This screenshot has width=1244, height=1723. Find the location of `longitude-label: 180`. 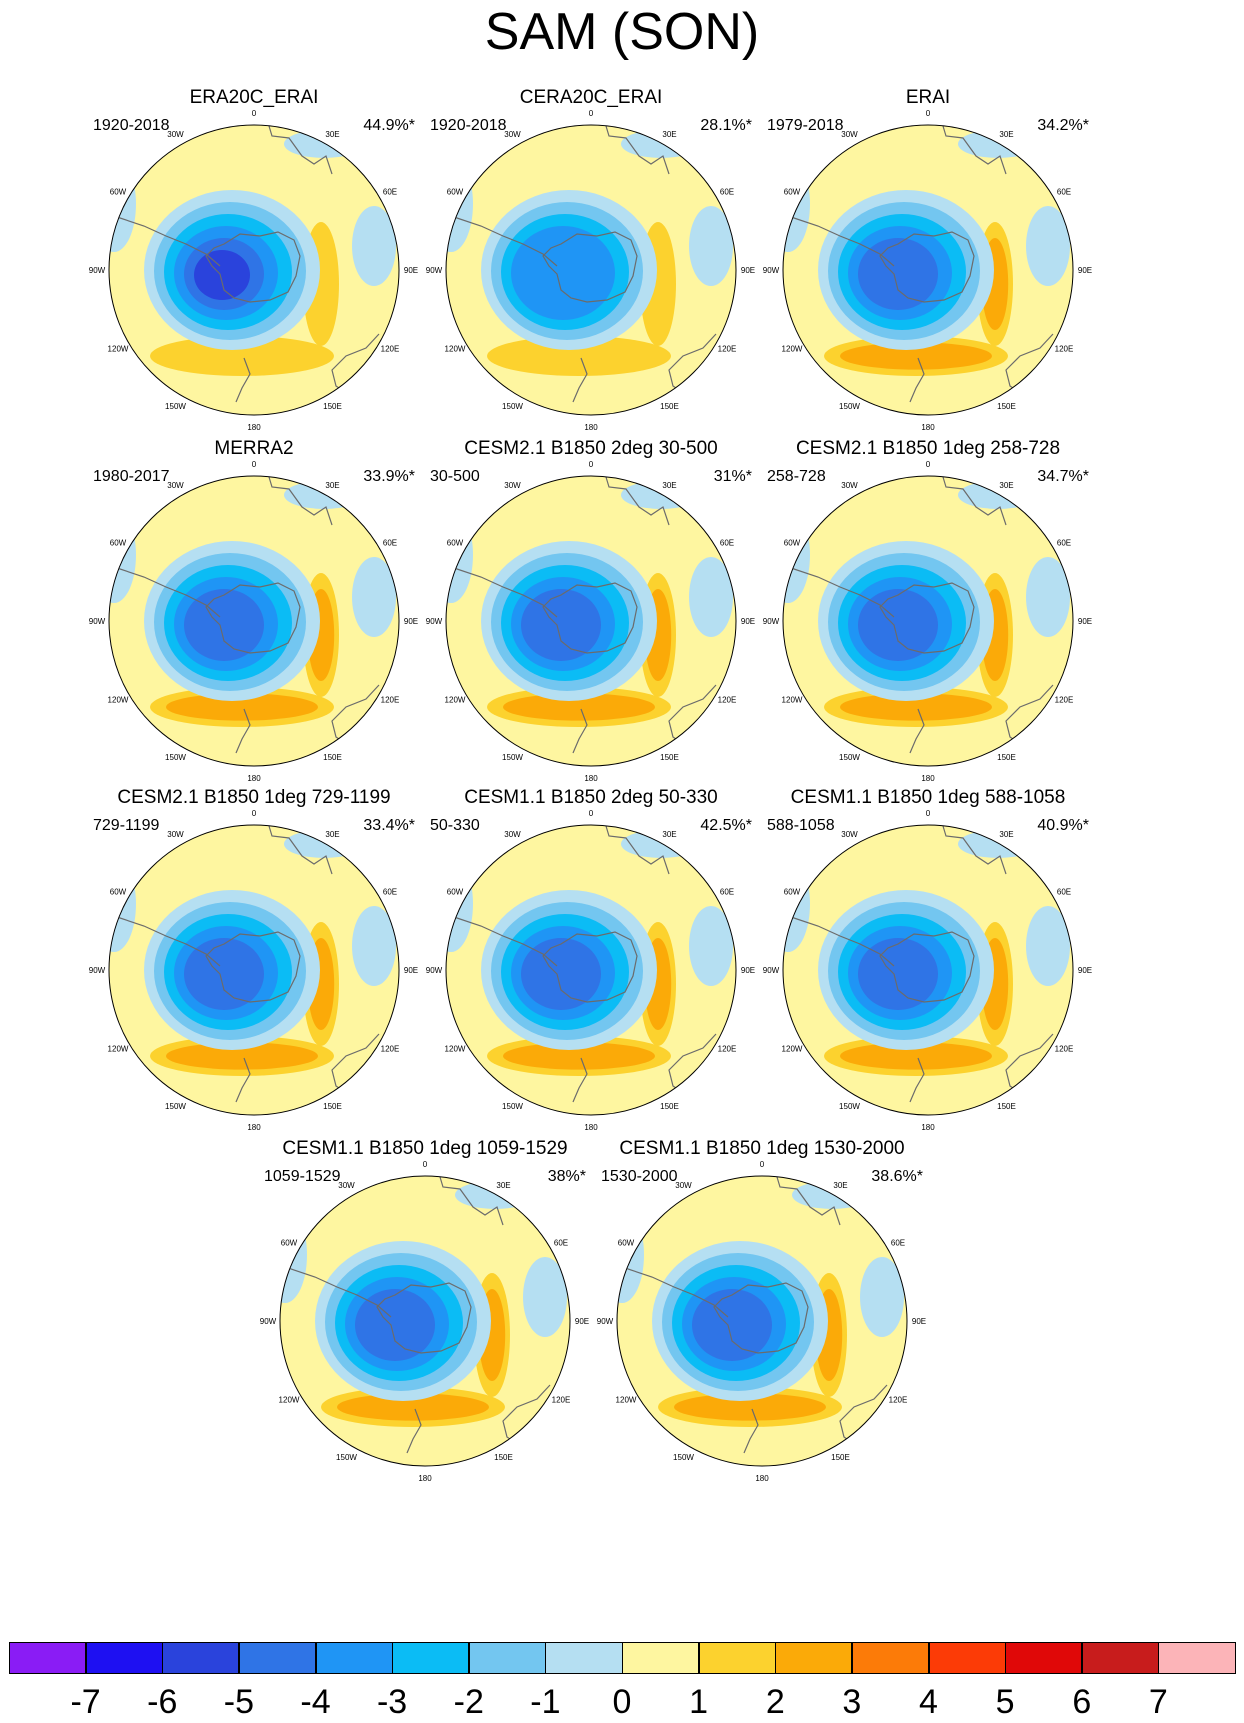

longitude-label: 180 is located at coordinates (425, 1478).